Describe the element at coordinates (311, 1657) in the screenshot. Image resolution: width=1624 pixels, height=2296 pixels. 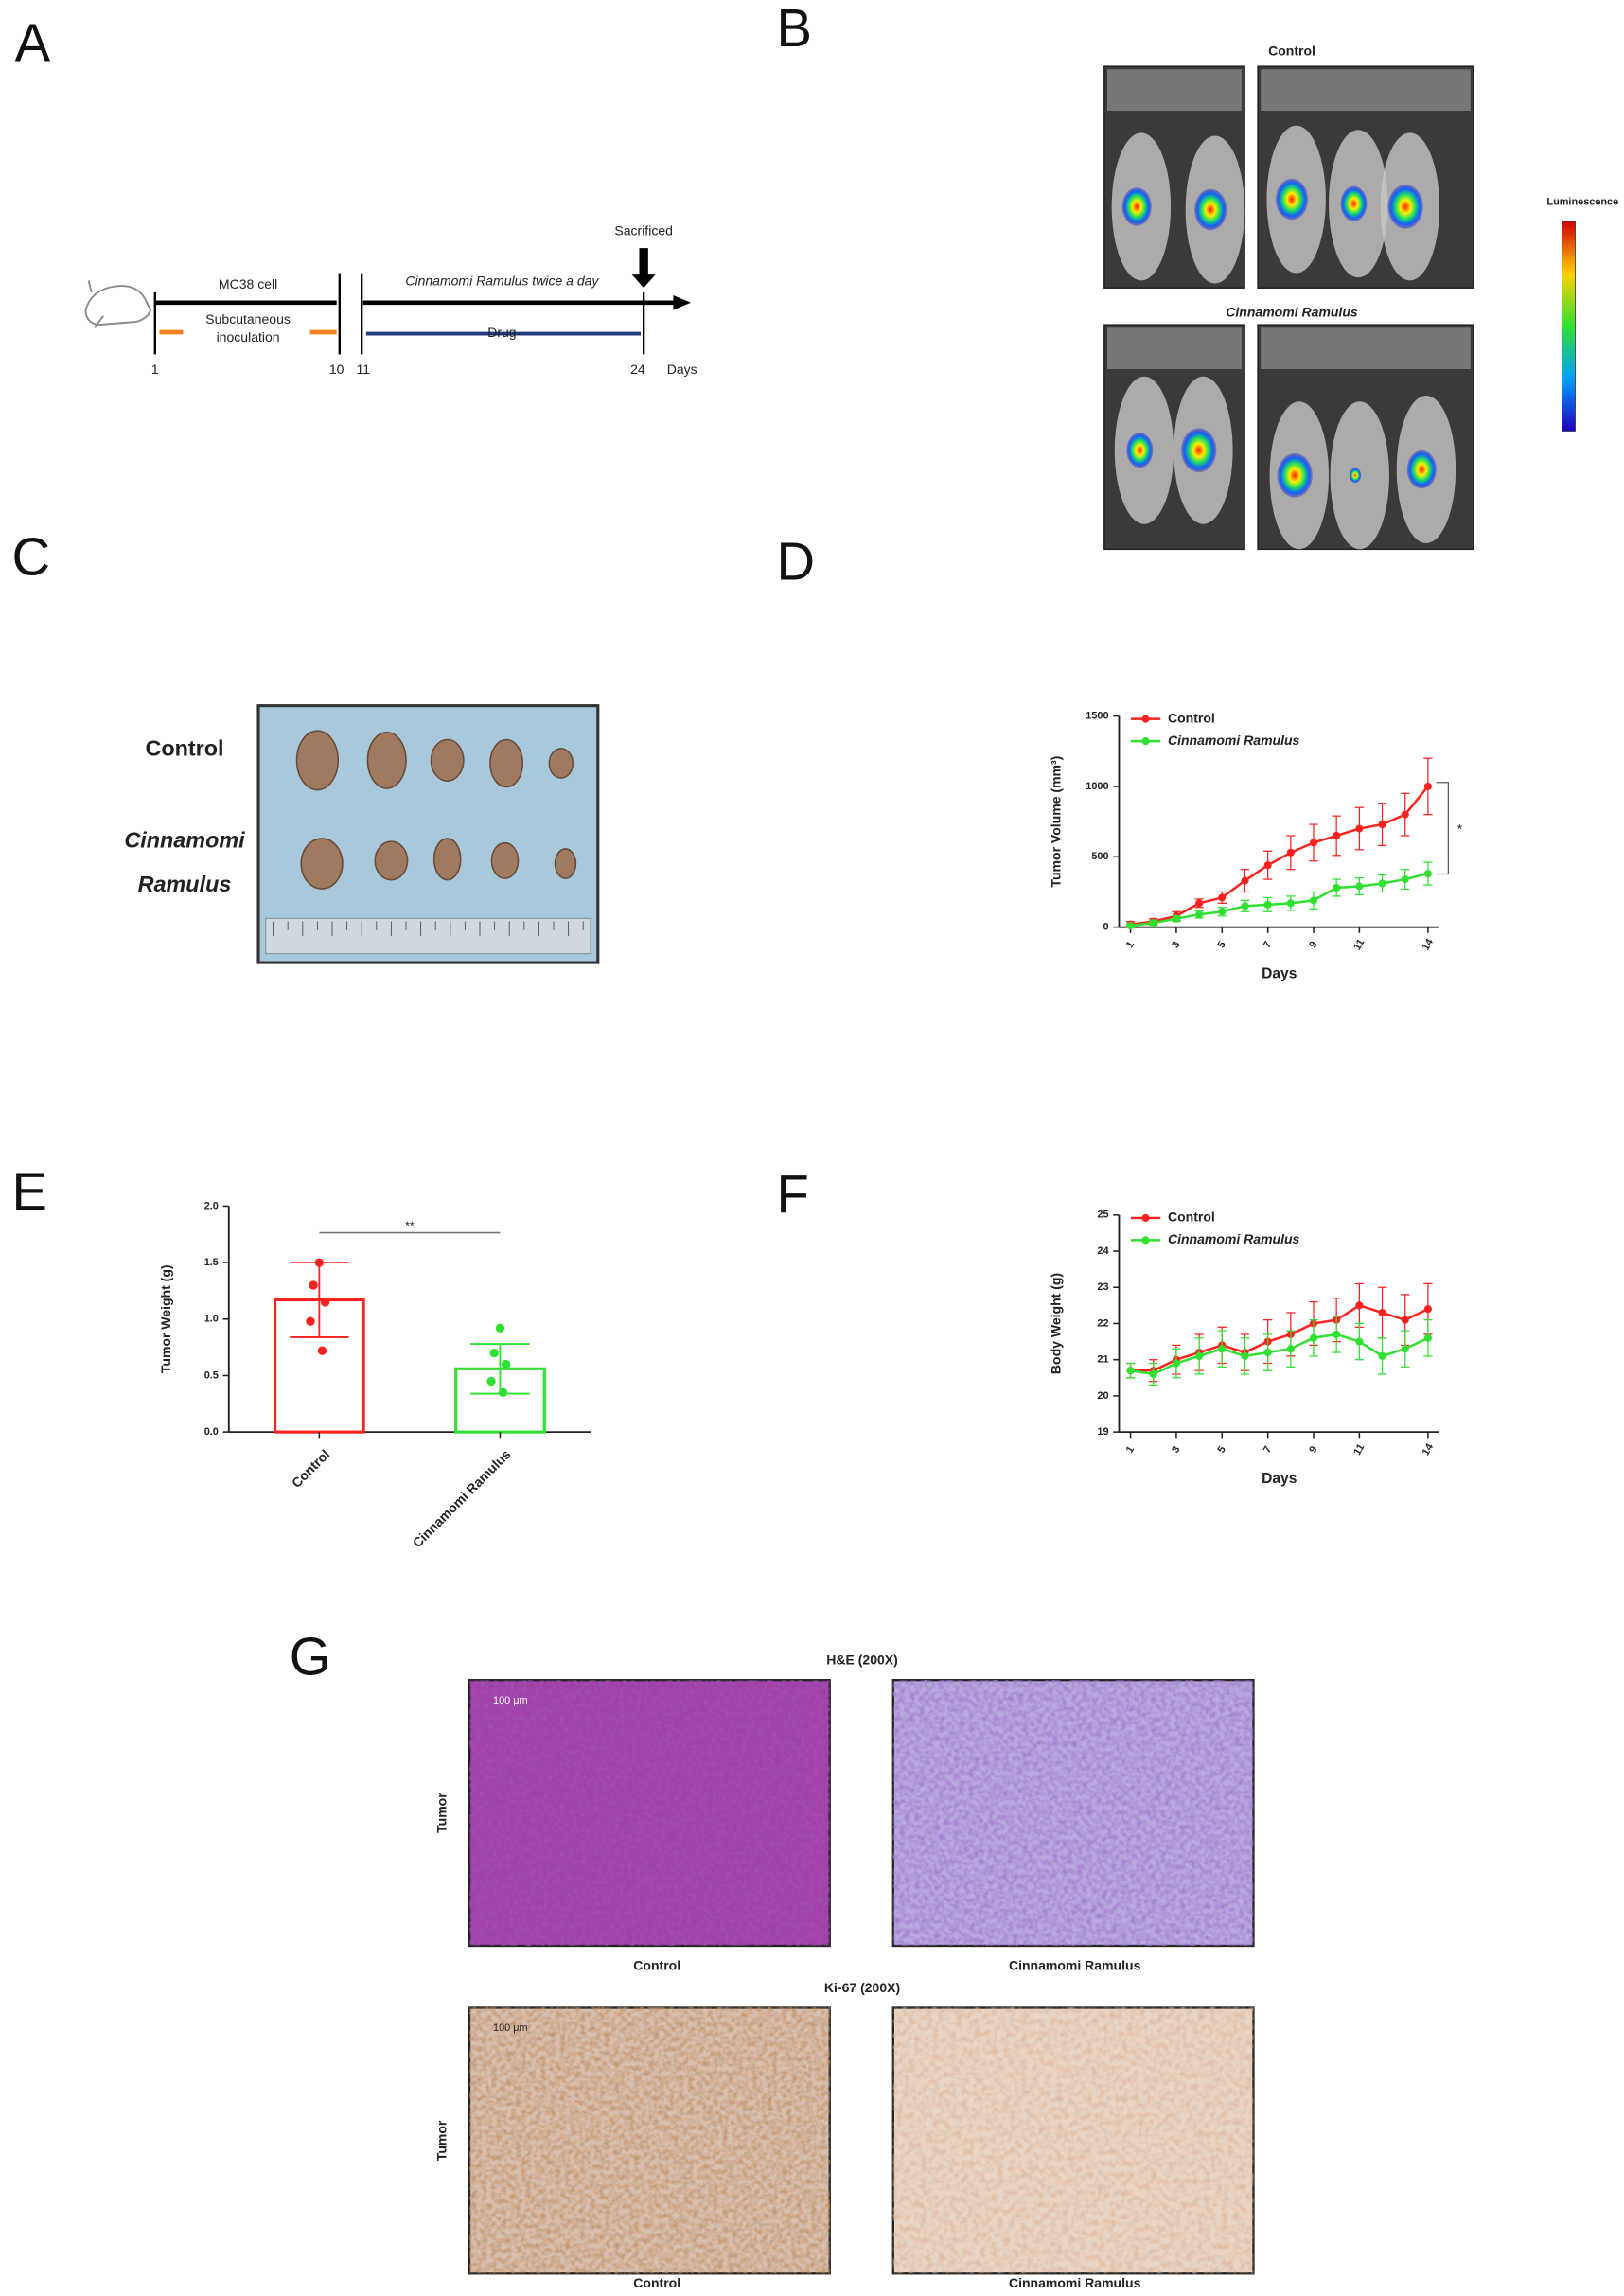
I see `panel-label: G` at that location.